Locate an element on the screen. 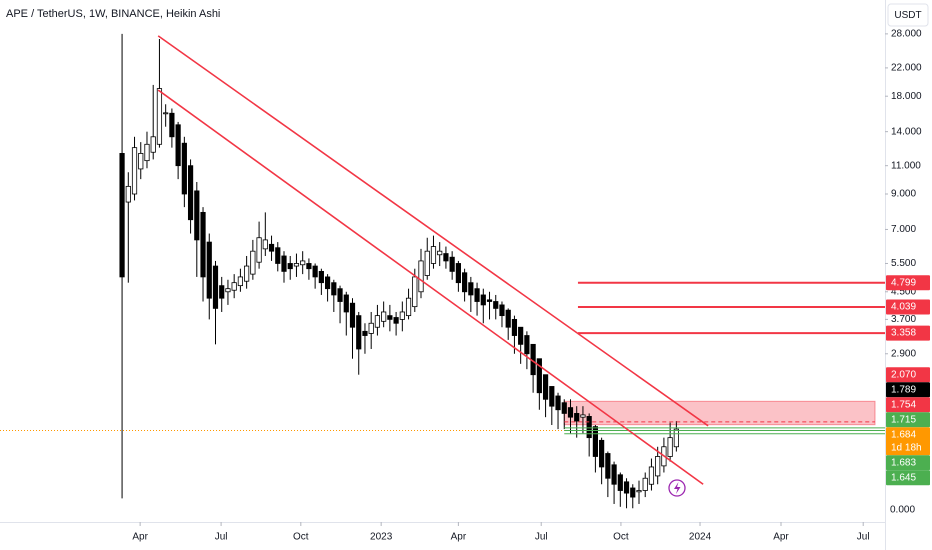  lightning-icon is located at coordinates (677, 488).